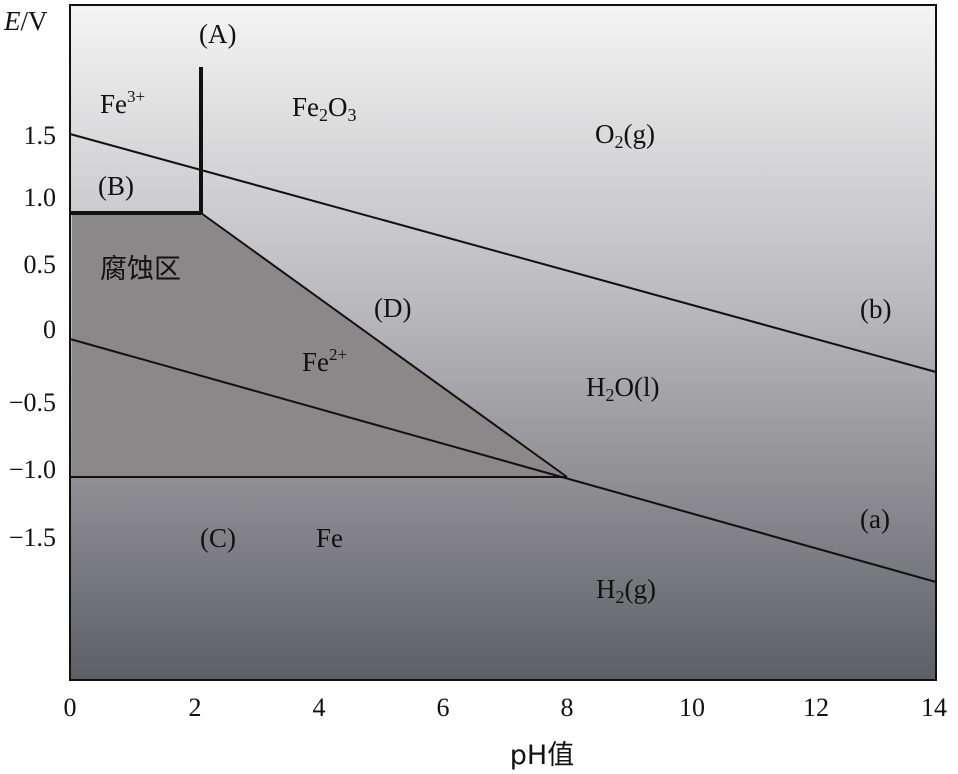 This screenshot has width=958, height=774. Describe the element at coordinates (40, 197) in the screenshot. I see `y-tick-label: 1.0` at that location.